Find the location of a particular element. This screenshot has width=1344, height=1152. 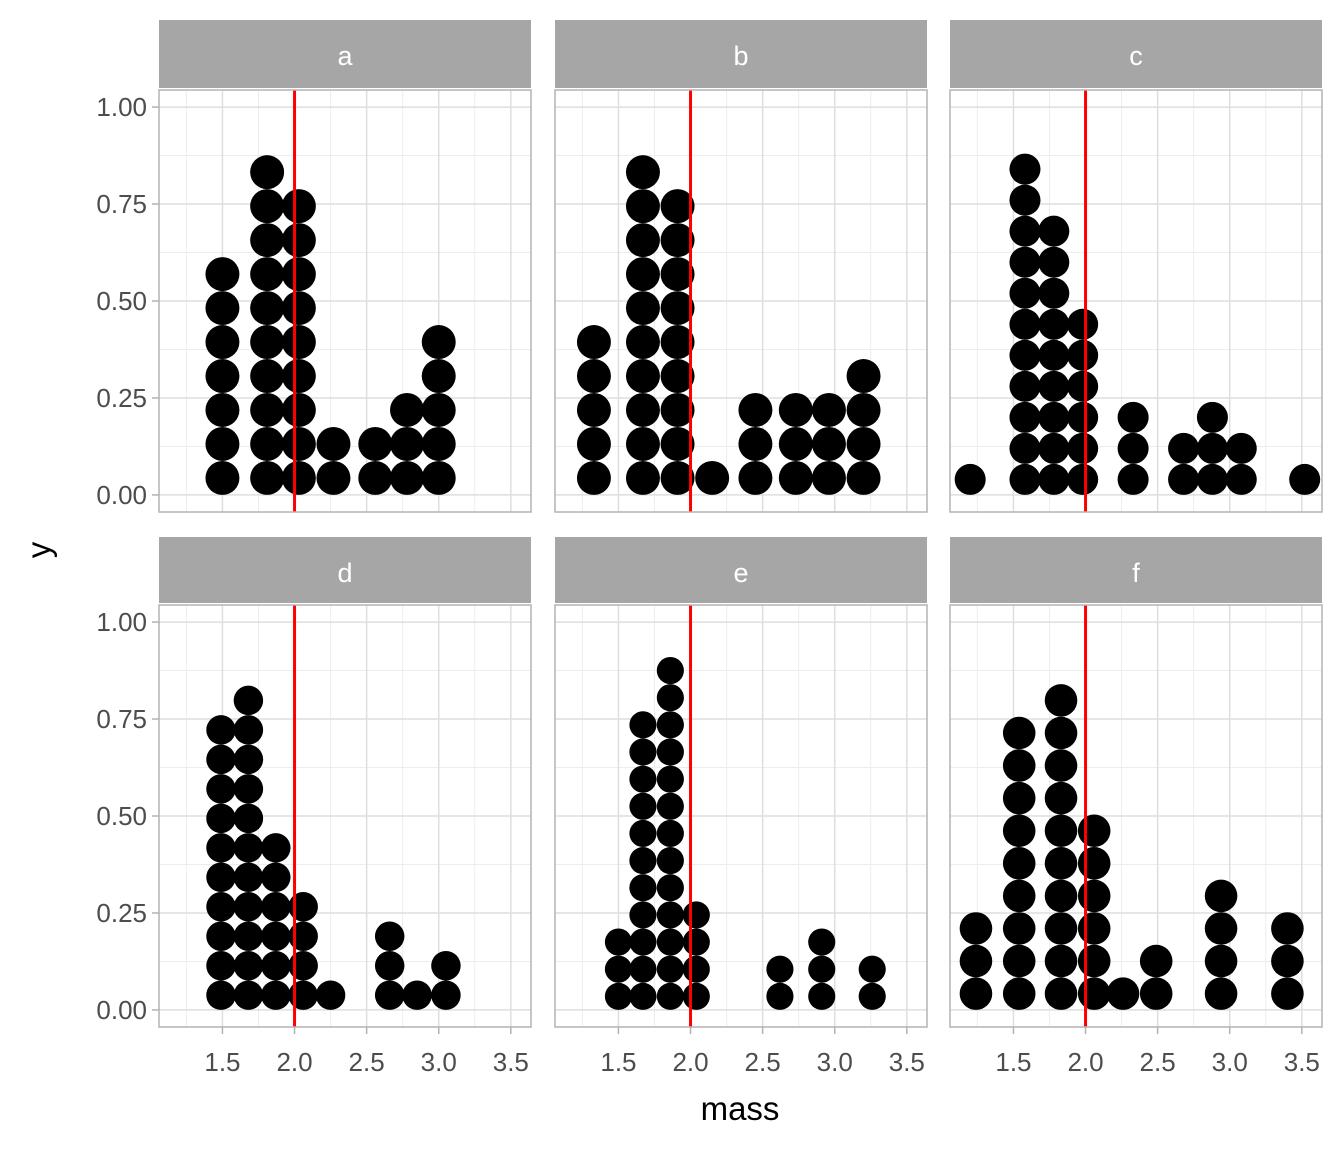

x-tick-label: 1.5 is located at coordinates (222, 1062).